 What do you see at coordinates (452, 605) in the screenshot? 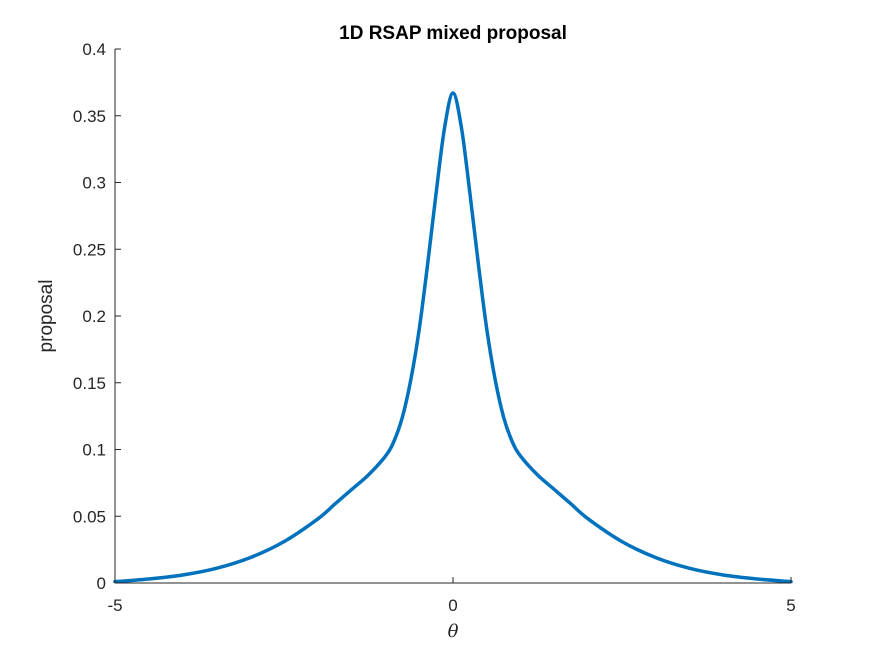
I see `x-tick-label: 0` at bounding box center [452, 605].